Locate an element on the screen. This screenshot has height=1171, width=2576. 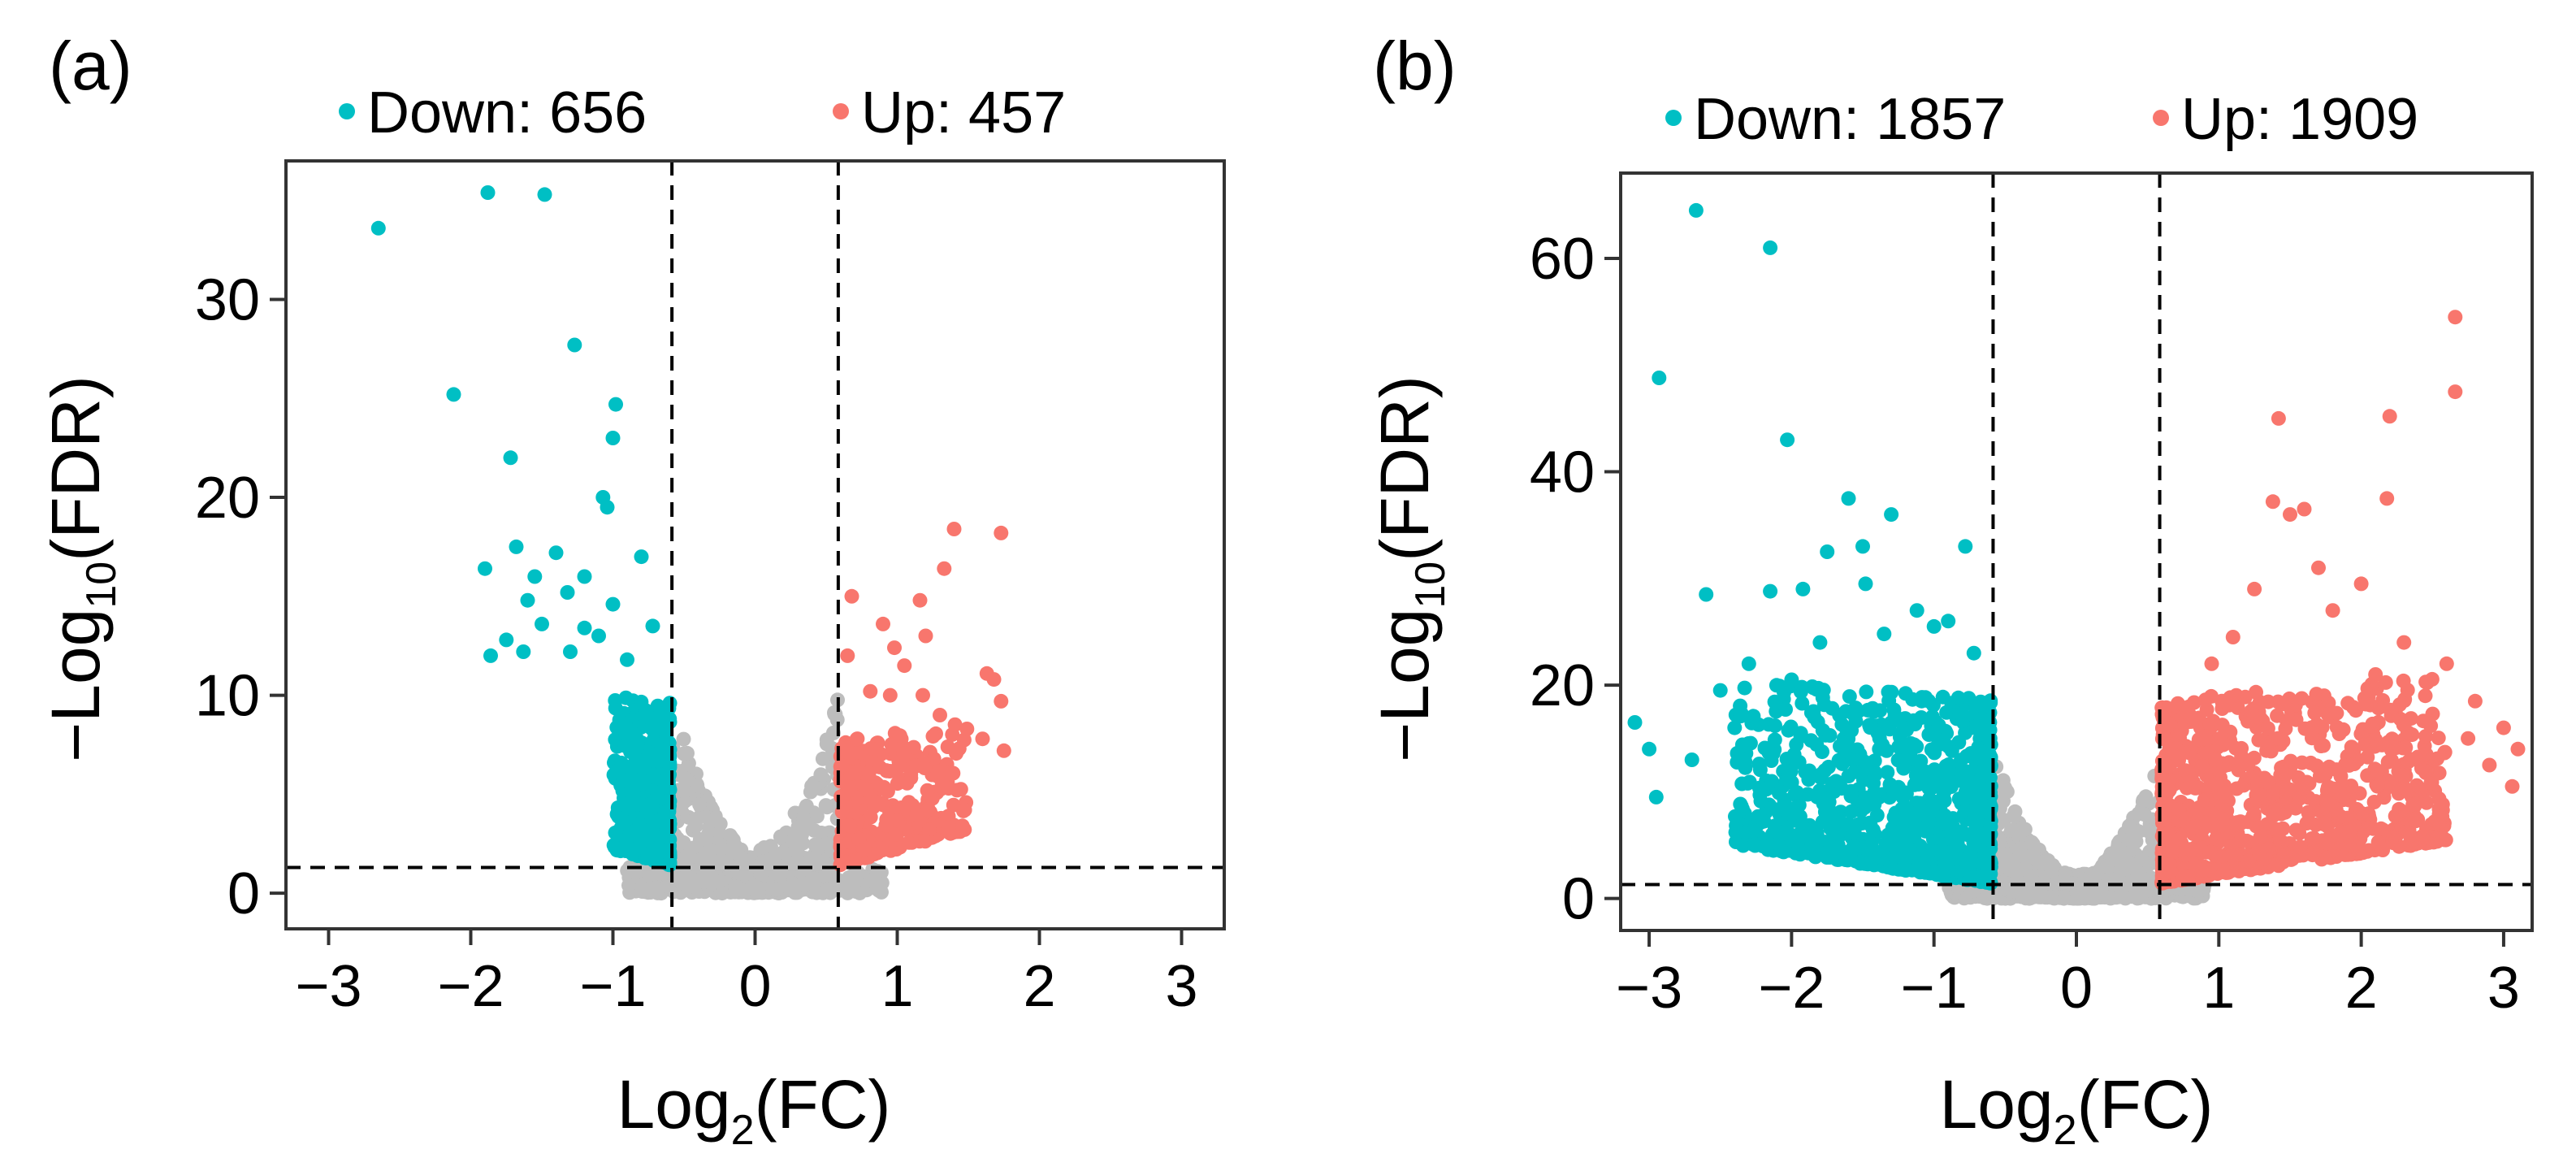
x-tick-label: −2 is located at coordinates (470, 986).